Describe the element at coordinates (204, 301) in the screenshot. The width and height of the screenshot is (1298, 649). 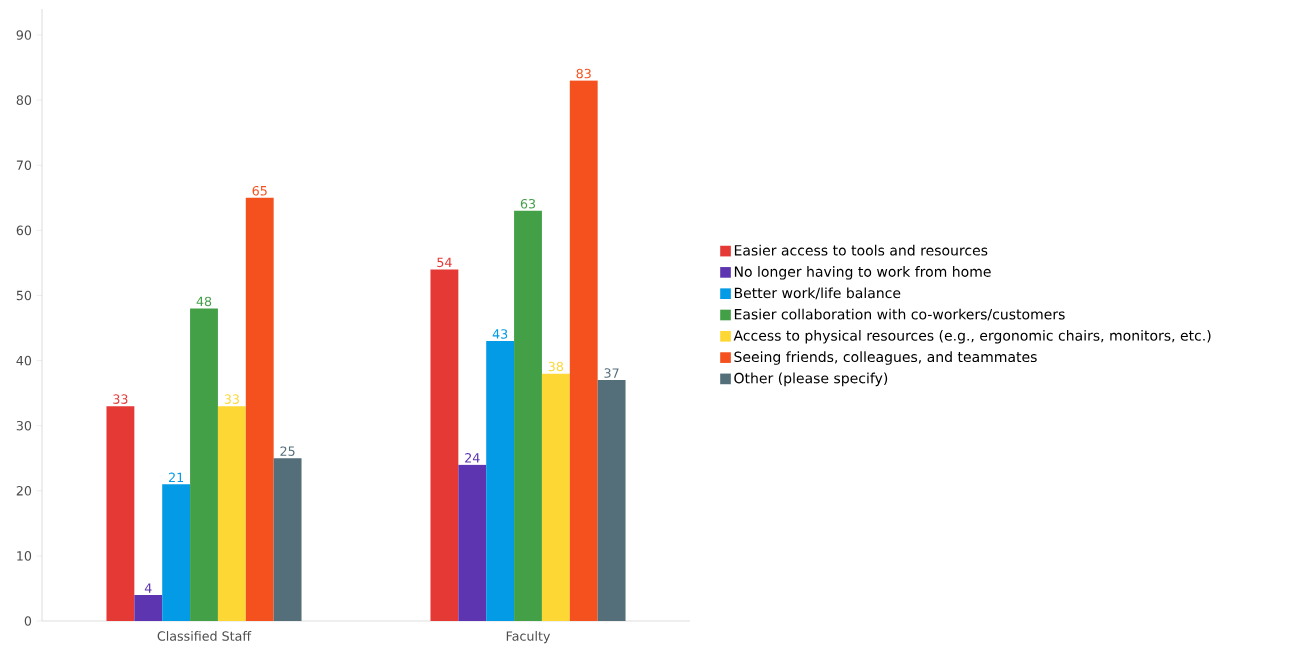
I see `data-label: 48` at that location.